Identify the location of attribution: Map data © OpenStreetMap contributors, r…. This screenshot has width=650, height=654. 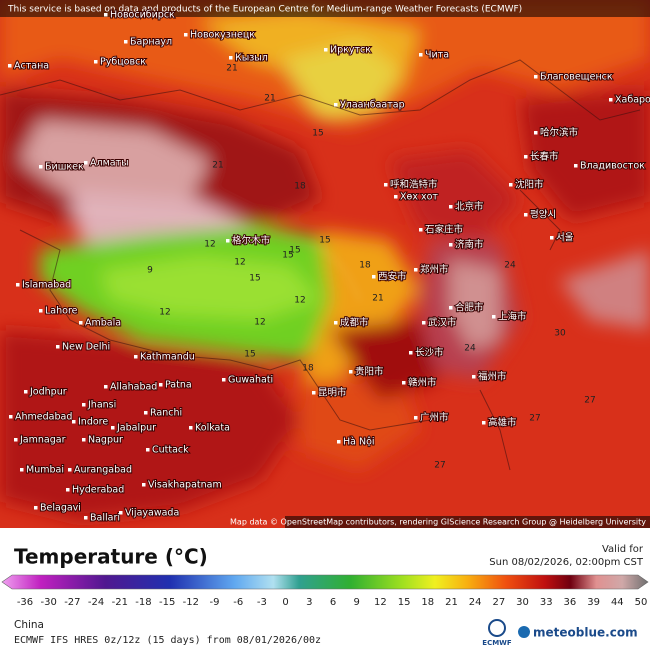
(438, 522).